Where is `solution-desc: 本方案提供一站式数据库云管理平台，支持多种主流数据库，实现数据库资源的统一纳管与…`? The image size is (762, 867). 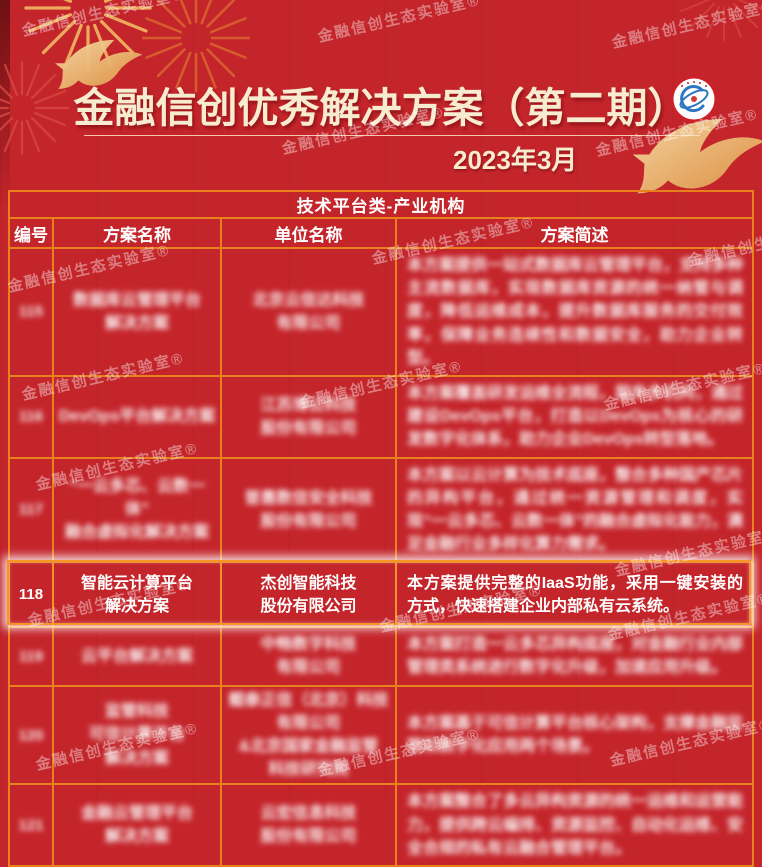
solution-desc: 本方案提供一站式数据库云管理平台，支持多种主流数据库，实现数据库资源的统一纳管与… is located at coordinates (575, 312).